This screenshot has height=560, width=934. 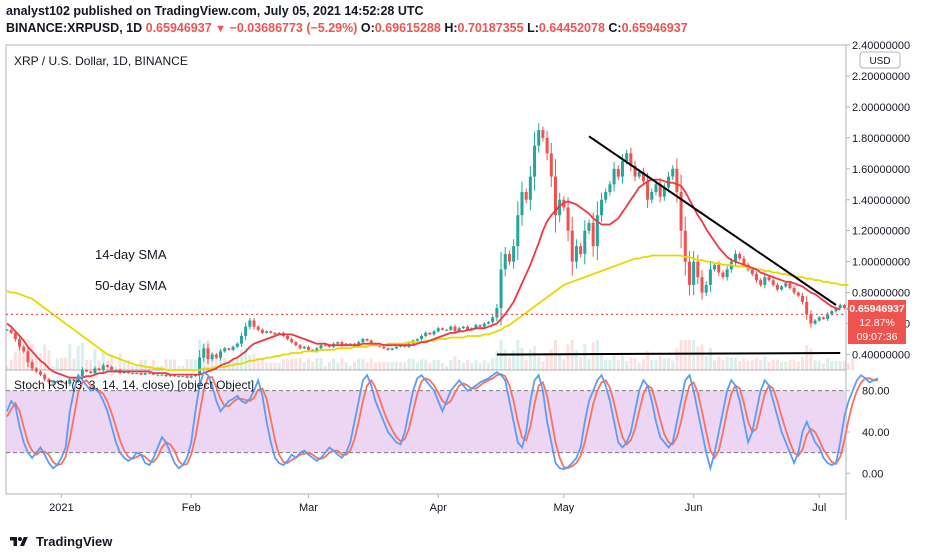 What do you see at coordinates (880, 60) in the screenshot?
I see `currency-button: USD` at bounding box center [880, 60].